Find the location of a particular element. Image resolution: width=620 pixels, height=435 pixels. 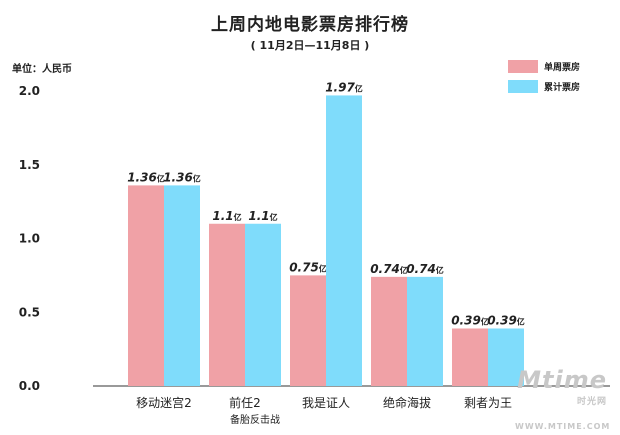

y-tick-label: 1.5 is located at coordinates (29, 165).